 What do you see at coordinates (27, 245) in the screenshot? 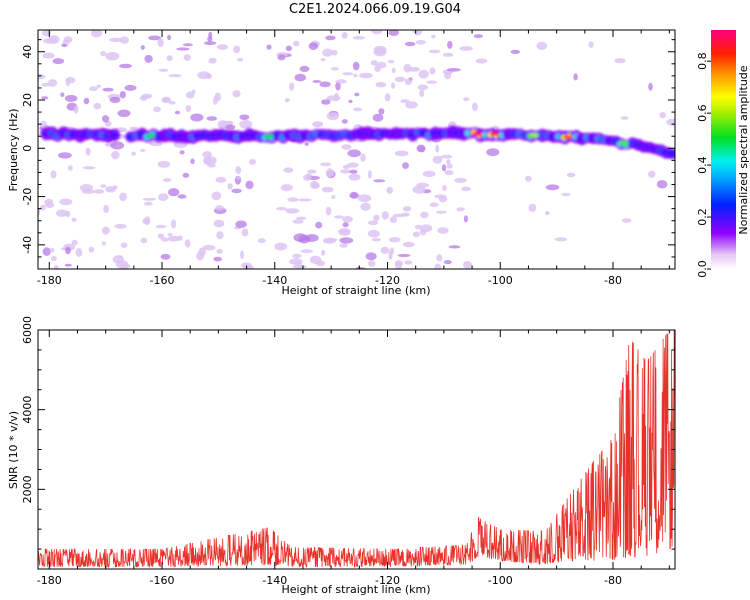
I see `y-tick-label: -40` at bounding box center [27, 245].